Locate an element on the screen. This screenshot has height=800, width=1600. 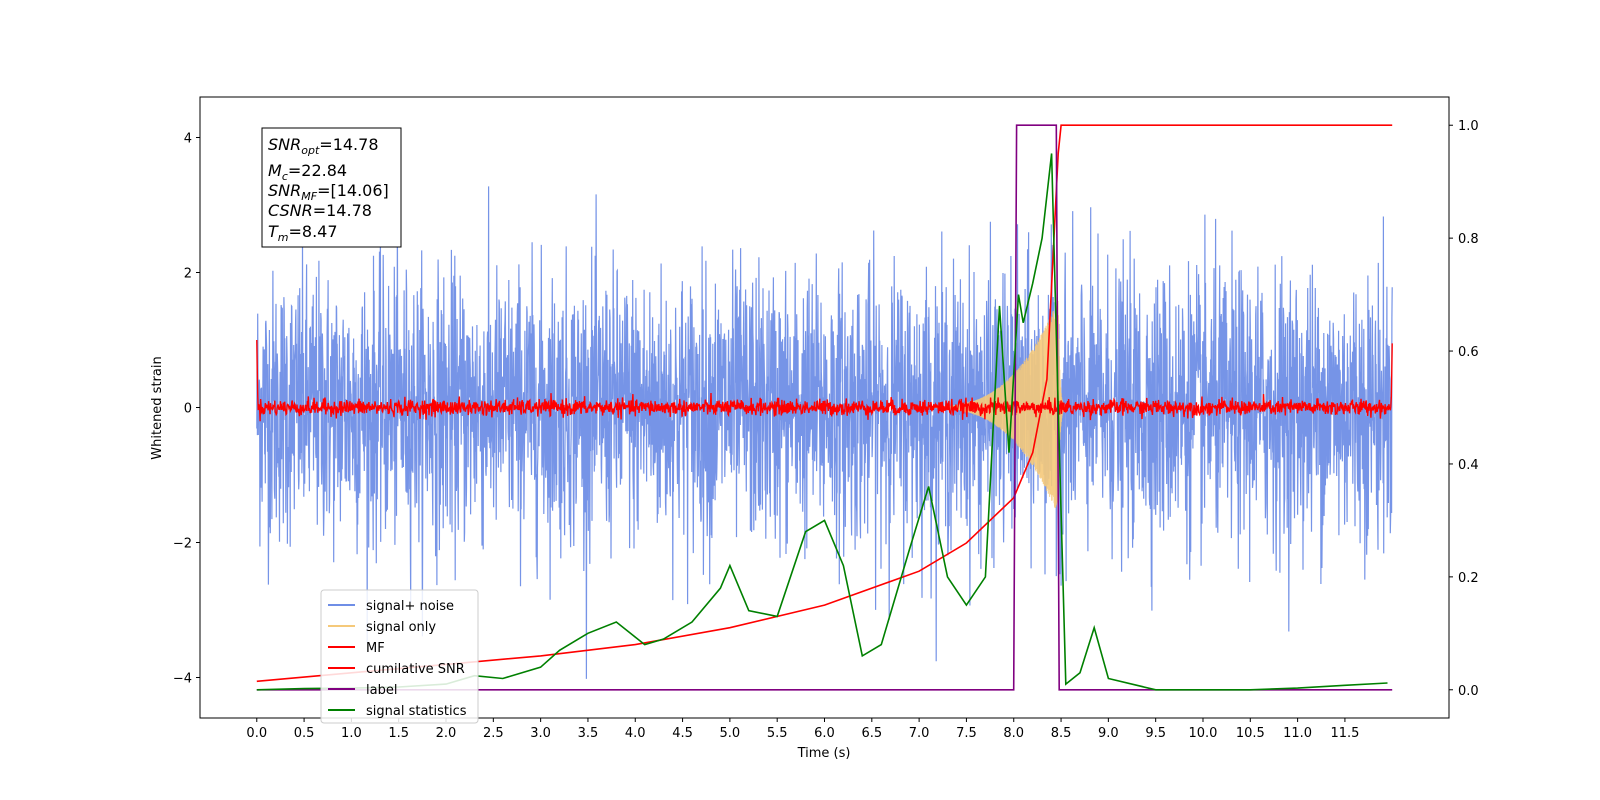
x-tick-label: 2.5 is located at coordinates (493, 733).